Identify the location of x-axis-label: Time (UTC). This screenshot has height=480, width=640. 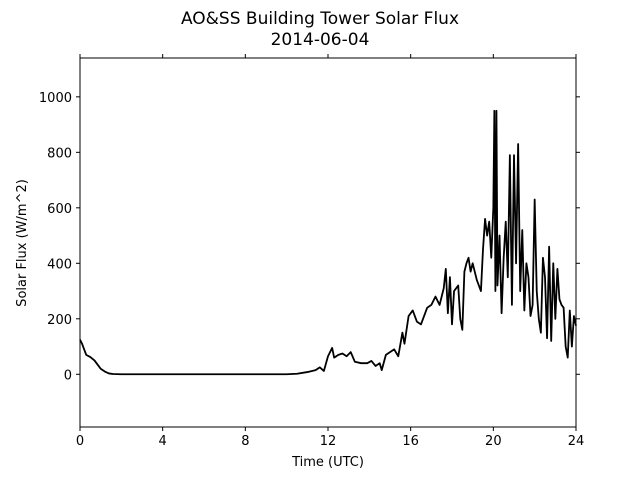
(327, 462).